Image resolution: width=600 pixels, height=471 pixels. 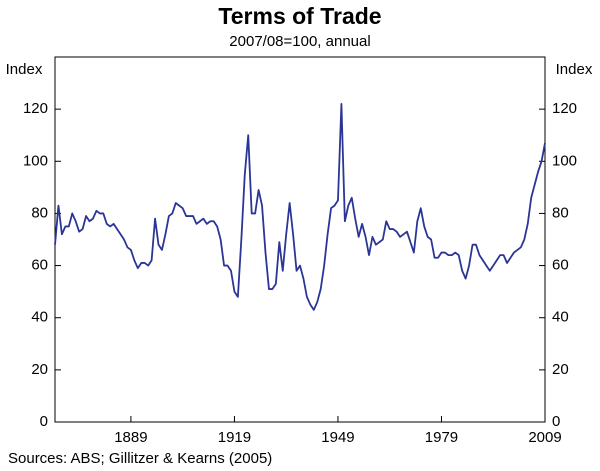 What do you see at coordinates (556, 421) in the screenshot?
I see `y2-tick-label: 0` at bounding box center [556, 421].